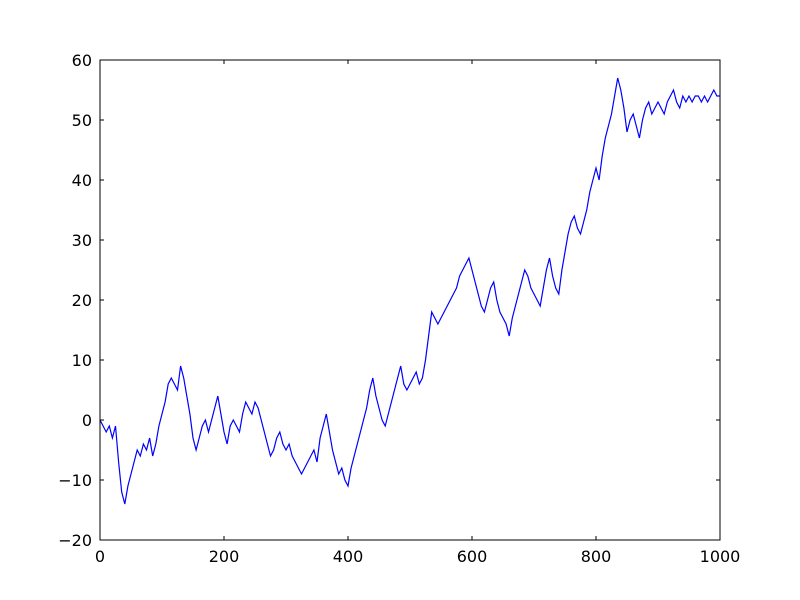 Image resolution: width=800 pixels, height=600 pixels. What do you see at coordinates (75, 540) in the screenshot?
I see `y-tick-label: −20` at bounding box center [75, 540].